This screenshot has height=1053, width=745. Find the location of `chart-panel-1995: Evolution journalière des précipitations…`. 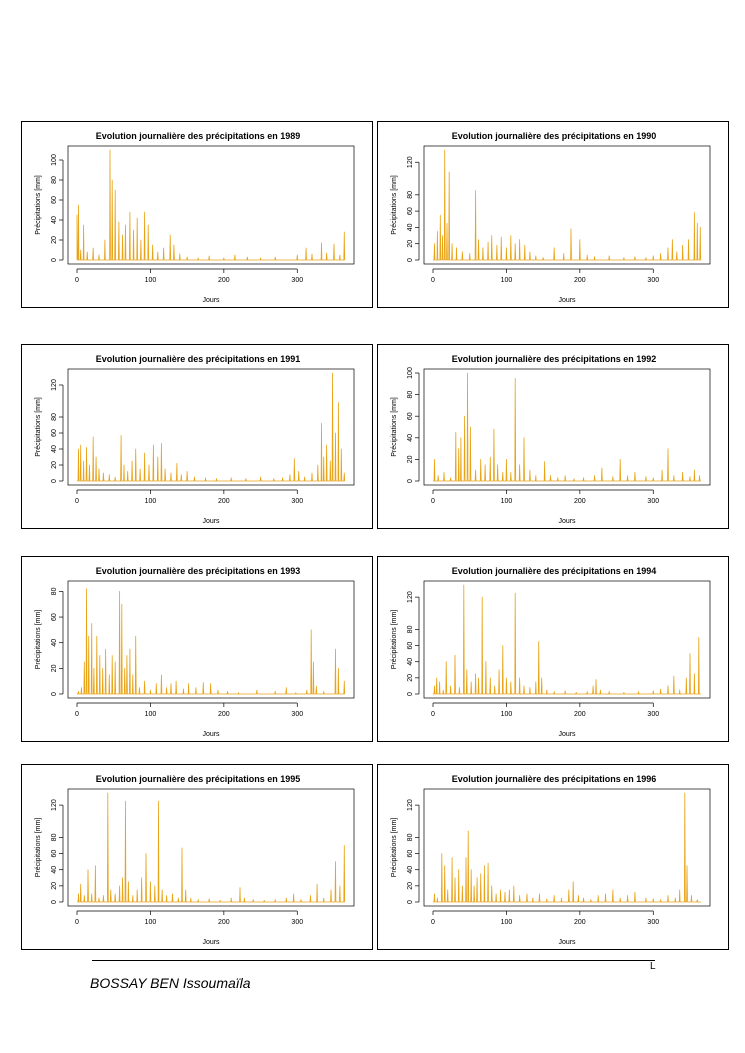

chart-panel-1995: Evolution journalière des précipitations… is located at coordinates (197, 857).